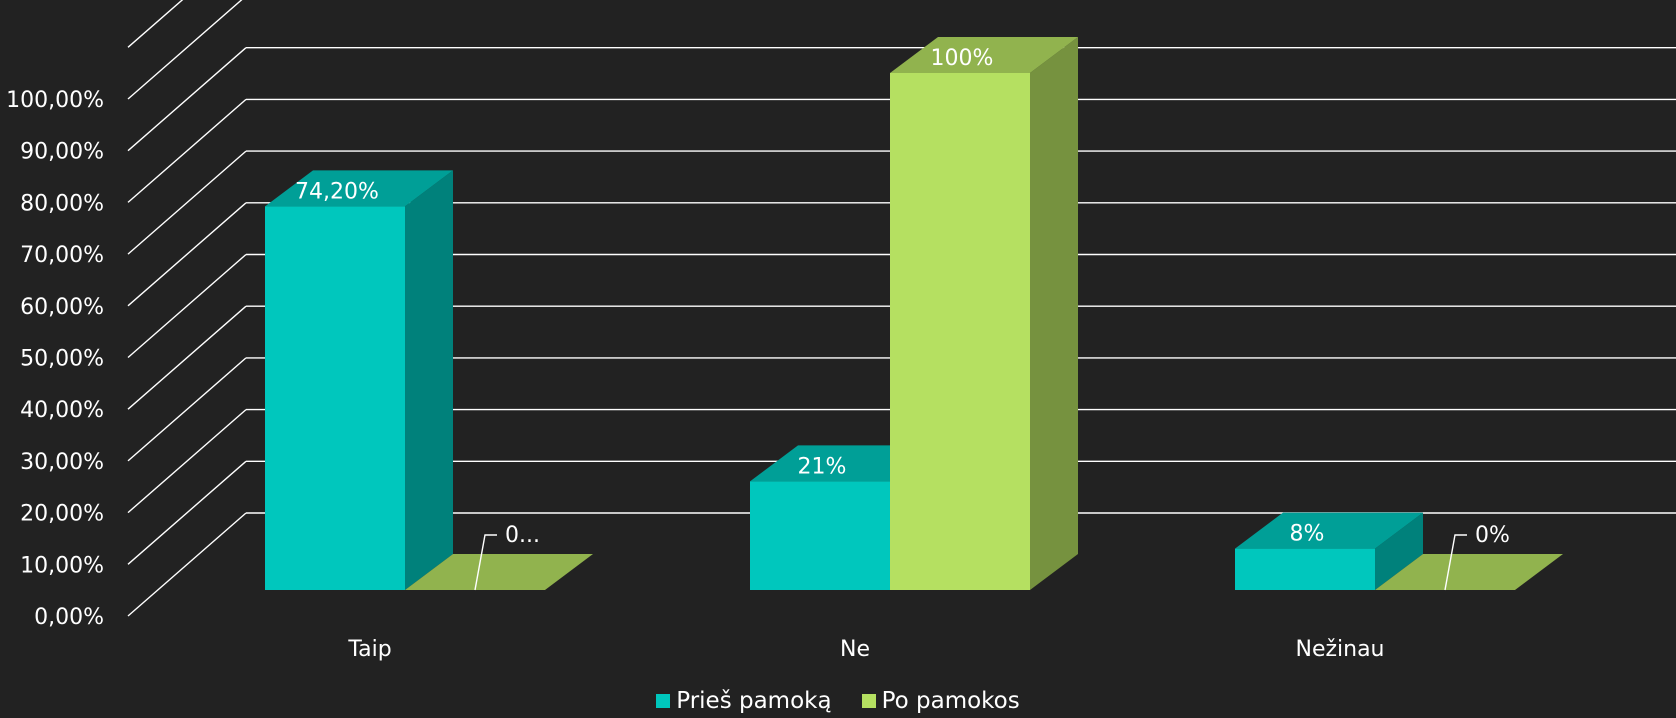 The image size is (1676, 718). Describe the element at coordinates (1329, 551) in the screenshot. I see `bar-Nežinau-series-1` at that location.